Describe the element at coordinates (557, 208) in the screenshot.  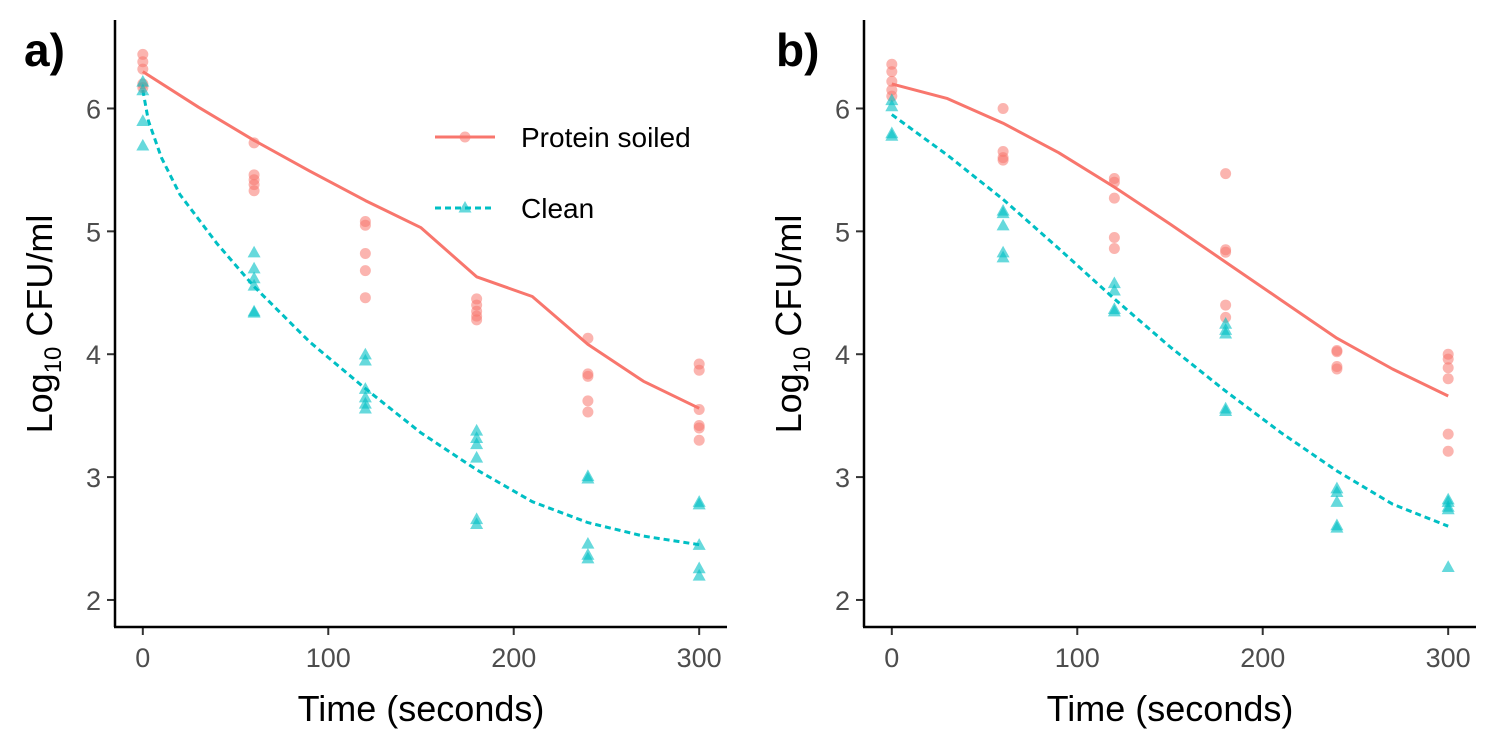
I see `legend-label-clean: Clean` at that location.